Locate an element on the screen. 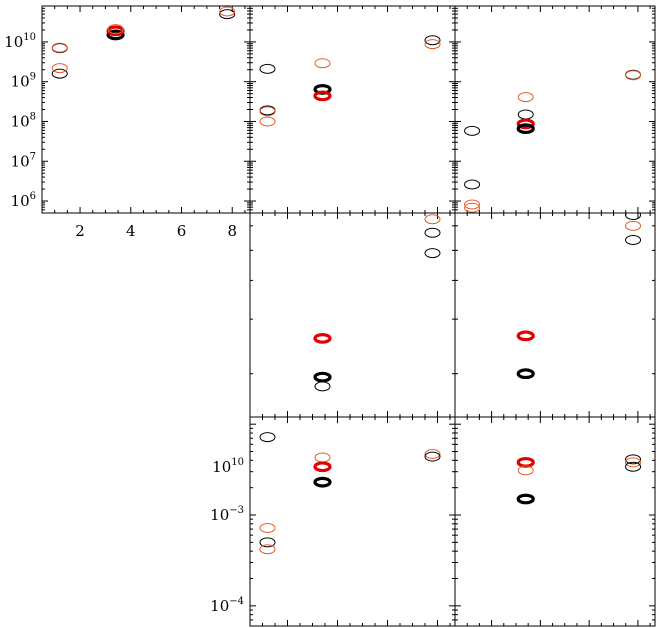 Image resolution: width=657 pixels, height=628 pixels. x-tick-label: 4 is located at coordinates (131, 231).